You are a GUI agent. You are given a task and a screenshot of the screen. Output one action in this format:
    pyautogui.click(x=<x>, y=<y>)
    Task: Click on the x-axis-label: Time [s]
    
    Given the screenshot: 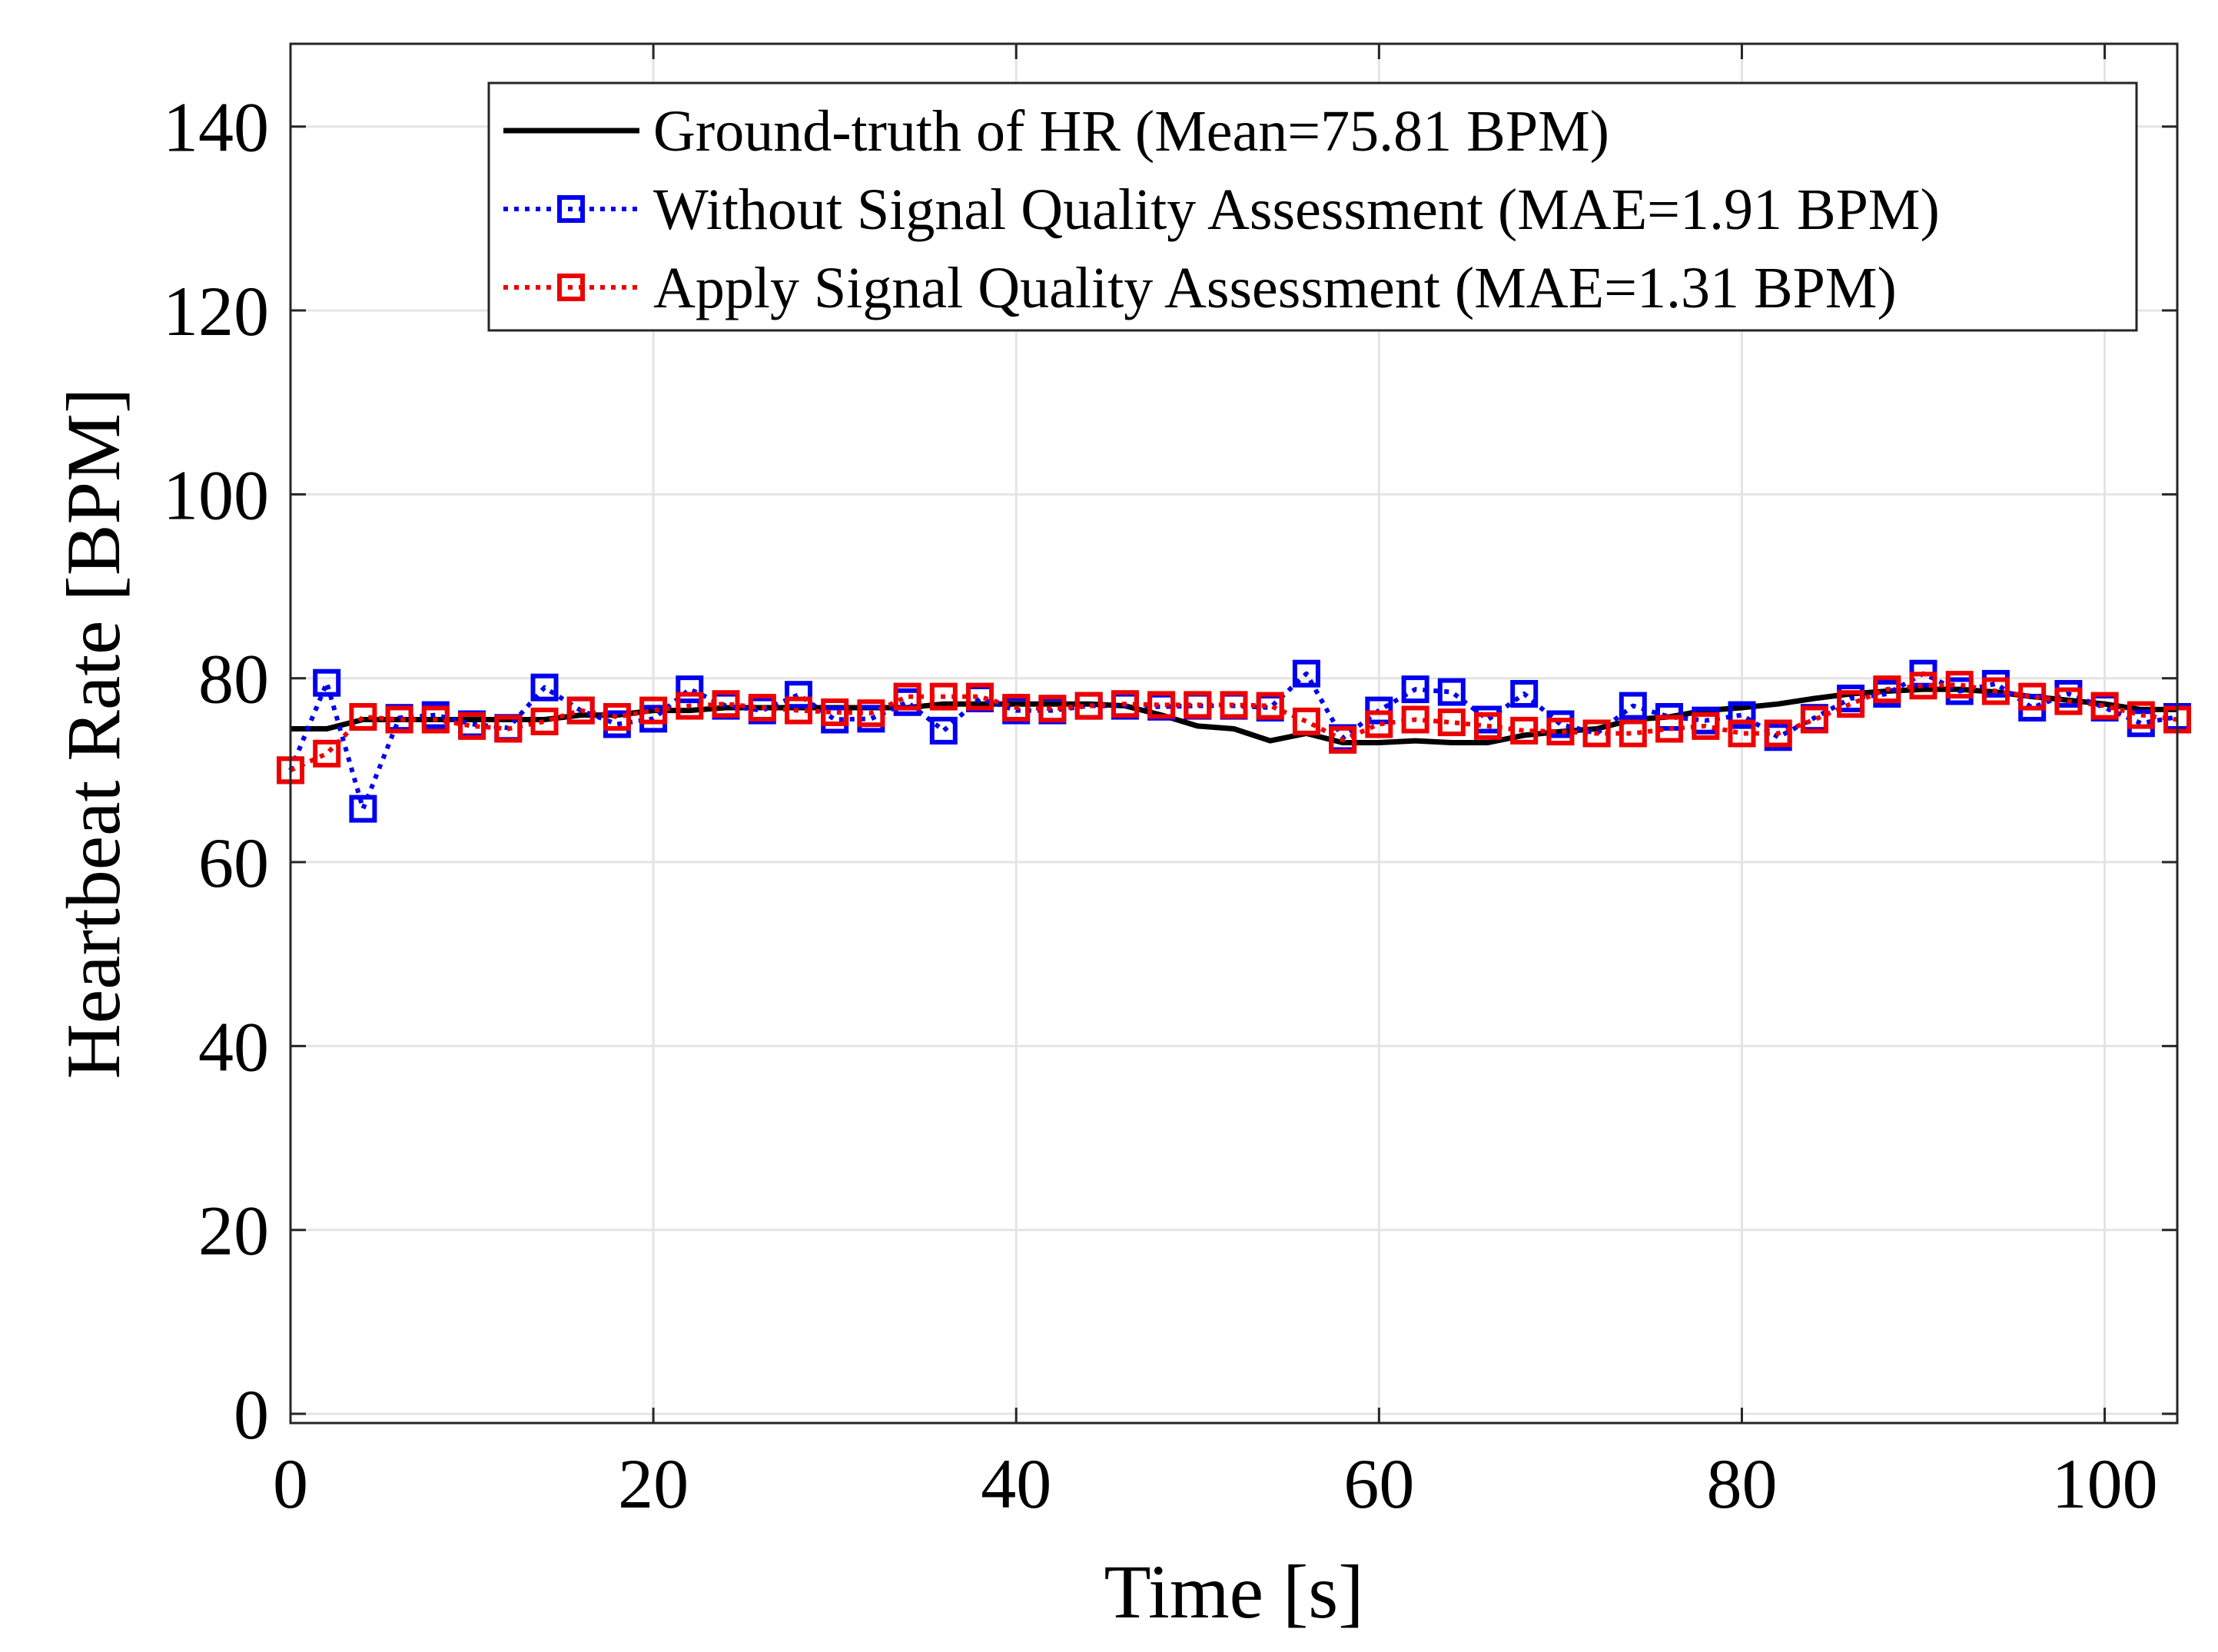 What is the action you would take?
    pyautogui.click(x=1233, y=1591)
    